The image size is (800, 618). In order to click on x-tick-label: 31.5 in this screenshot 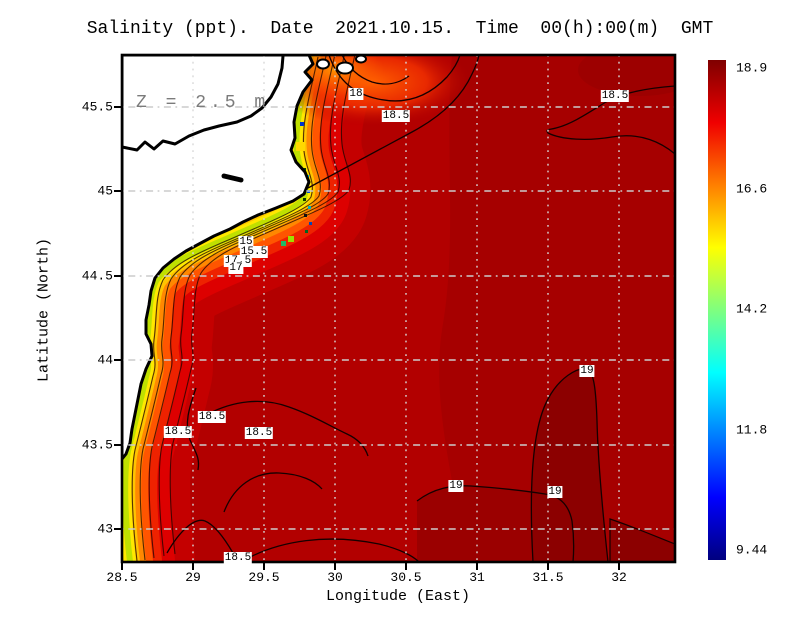, I will do `click(548, 577)`.